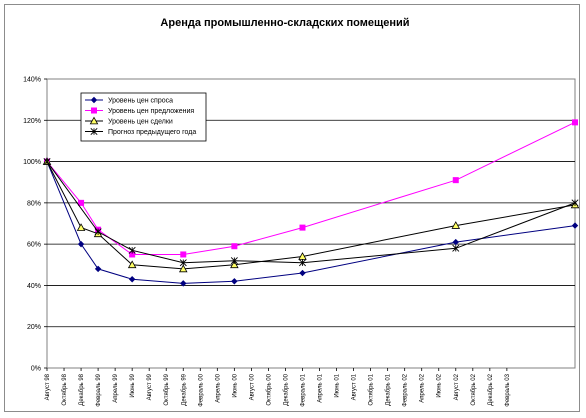 This screenshot has height=418, width=586. What do you see at coordinates (167, 389) in the screenshot?
I see `x-tick-label: Октябрь 99` at bounding box center [167, 389].